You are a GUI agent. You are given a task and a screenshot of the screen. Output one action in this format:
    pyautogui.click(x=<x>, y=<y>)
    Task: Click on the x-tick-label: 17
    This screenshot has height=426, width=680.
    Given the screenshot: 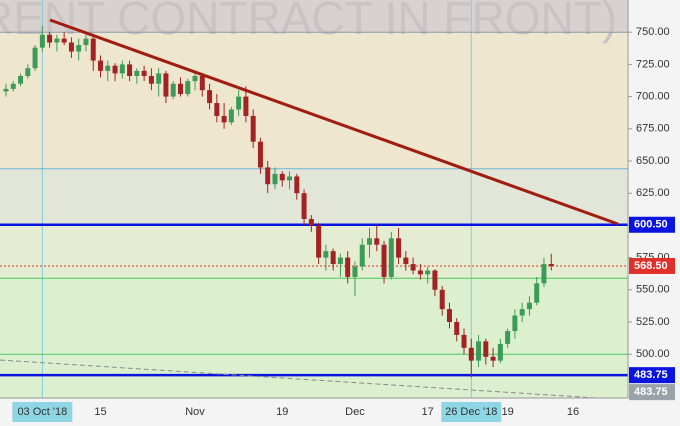 What is the action you would take?
    pyautogui.click(x=428, y=412)
    